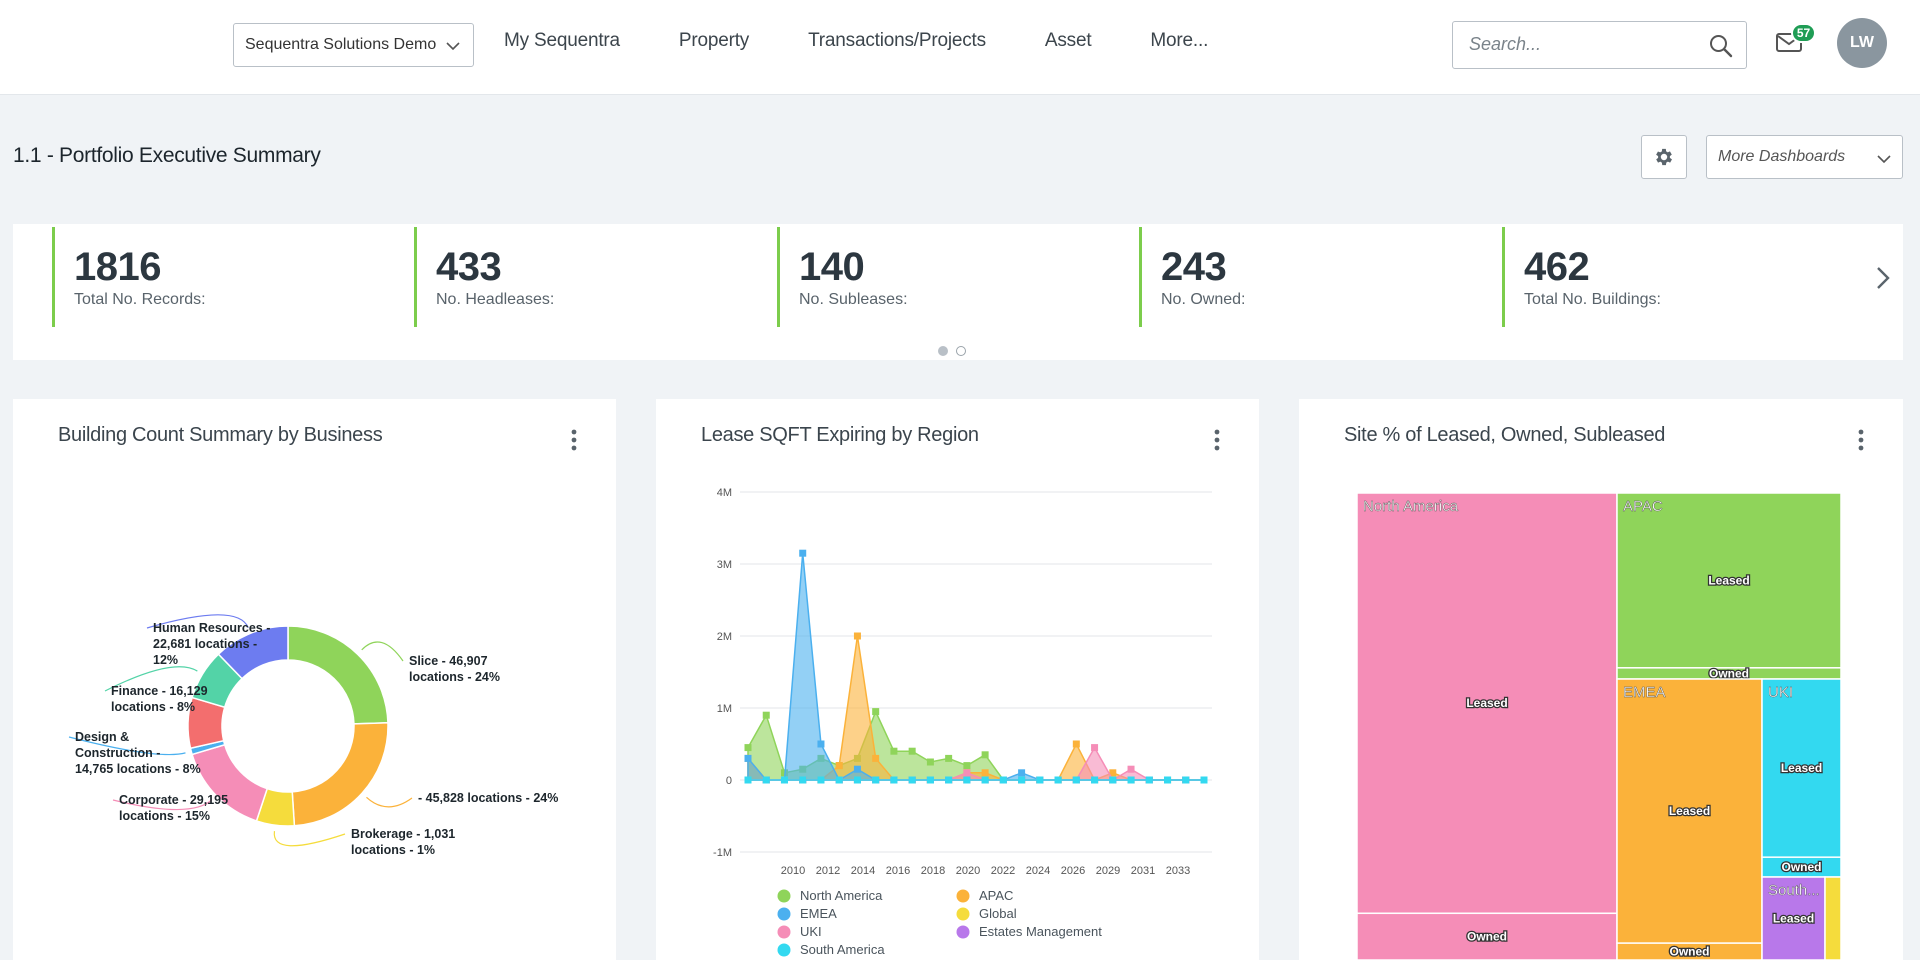  I want to click on nav-asset: Asset, so click(1068, 40).